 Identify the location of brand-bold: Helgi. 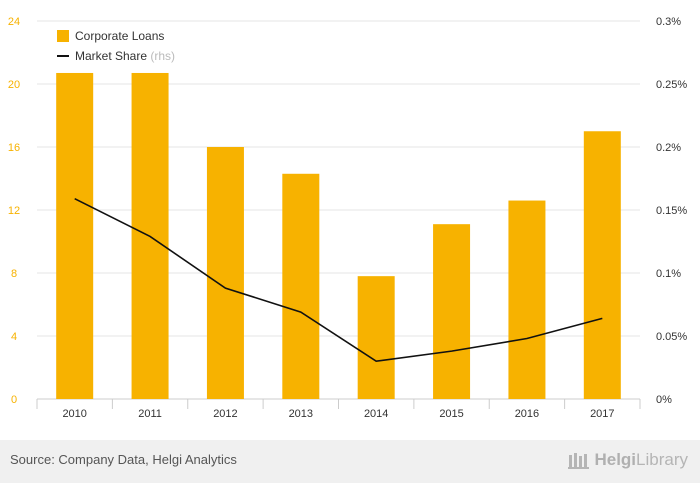
(615, 459).